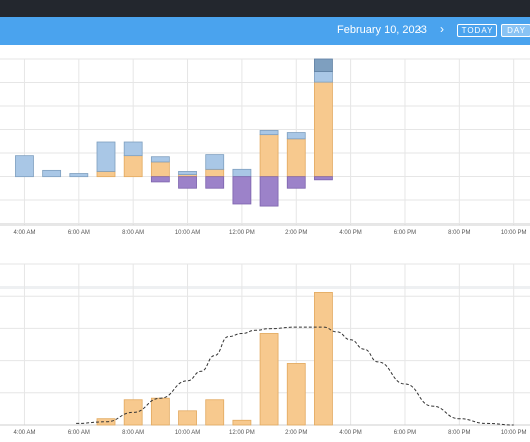  I want to click on day-view-button: DAY, so click(515, 30).